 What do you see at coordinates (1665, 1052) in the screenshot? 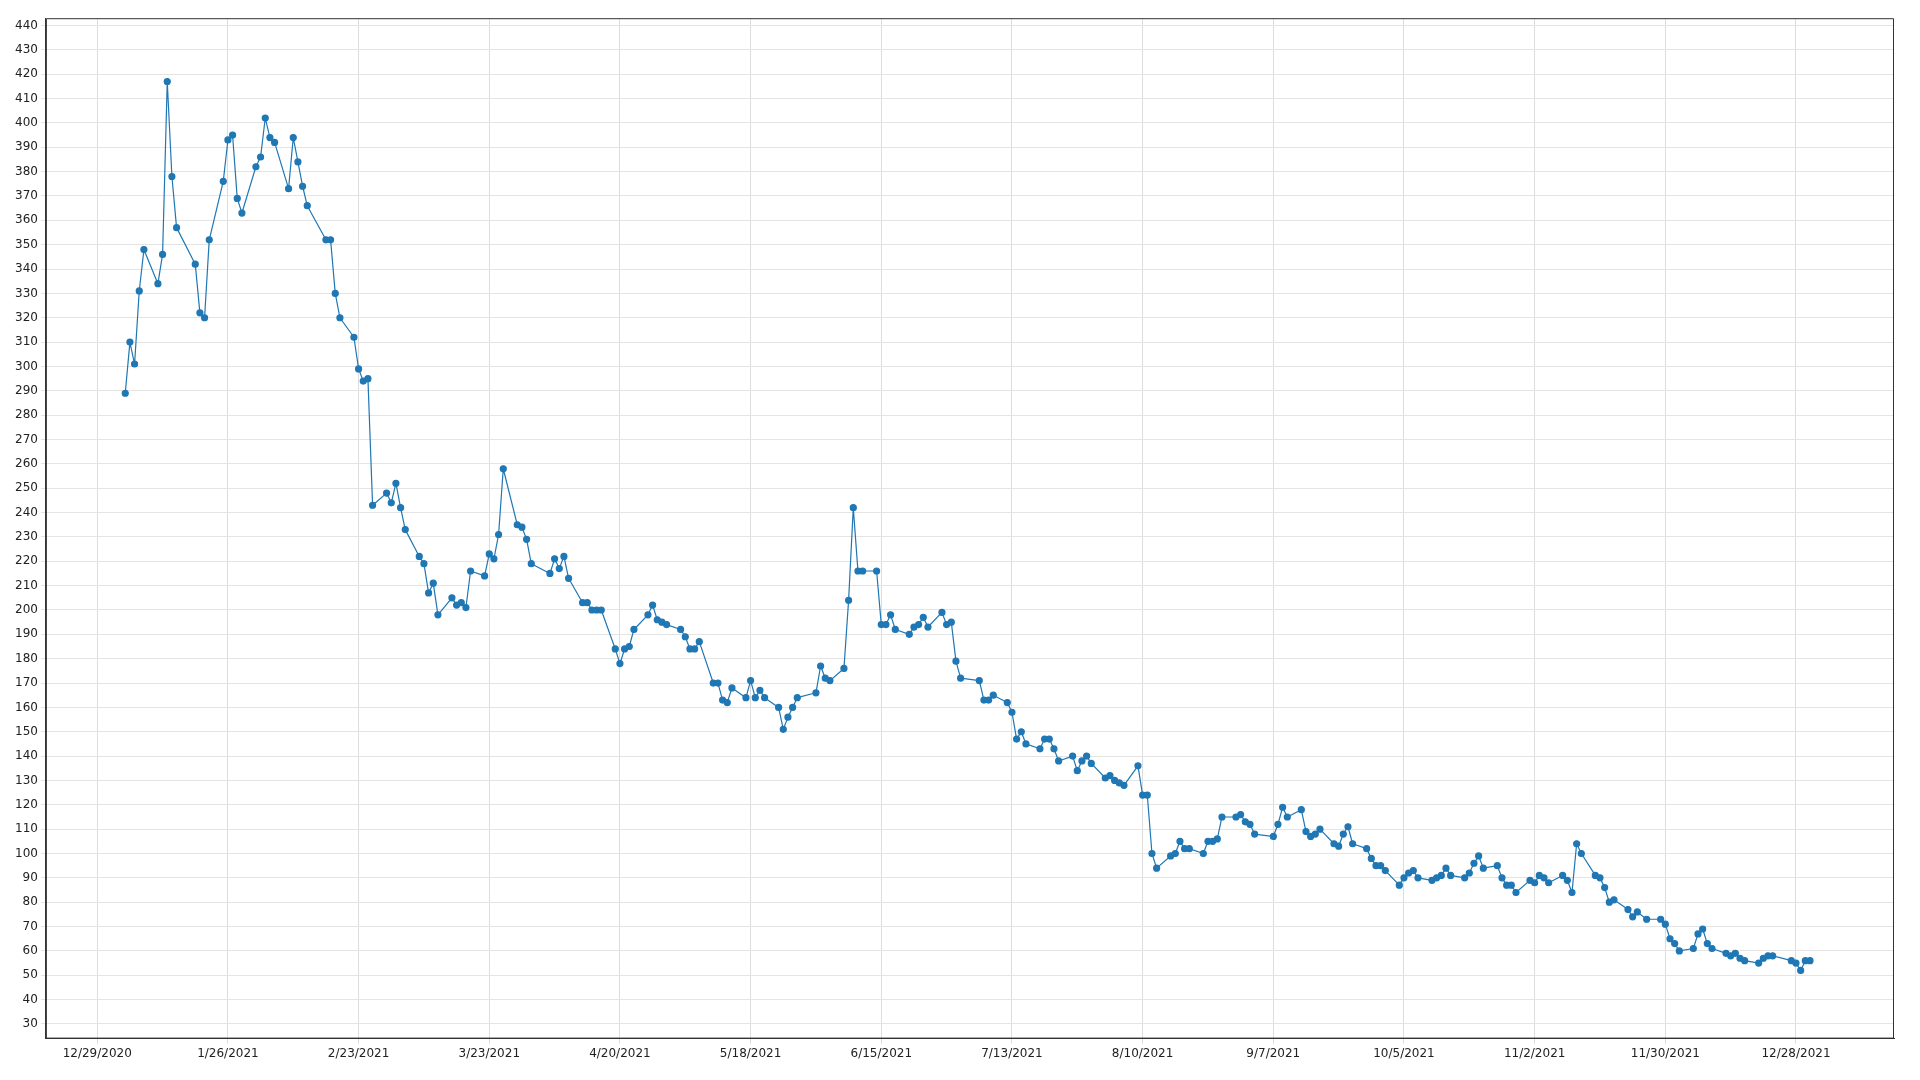
I see `x-tick-label: 11/30/2021` at bounding box center [1665, 1052].